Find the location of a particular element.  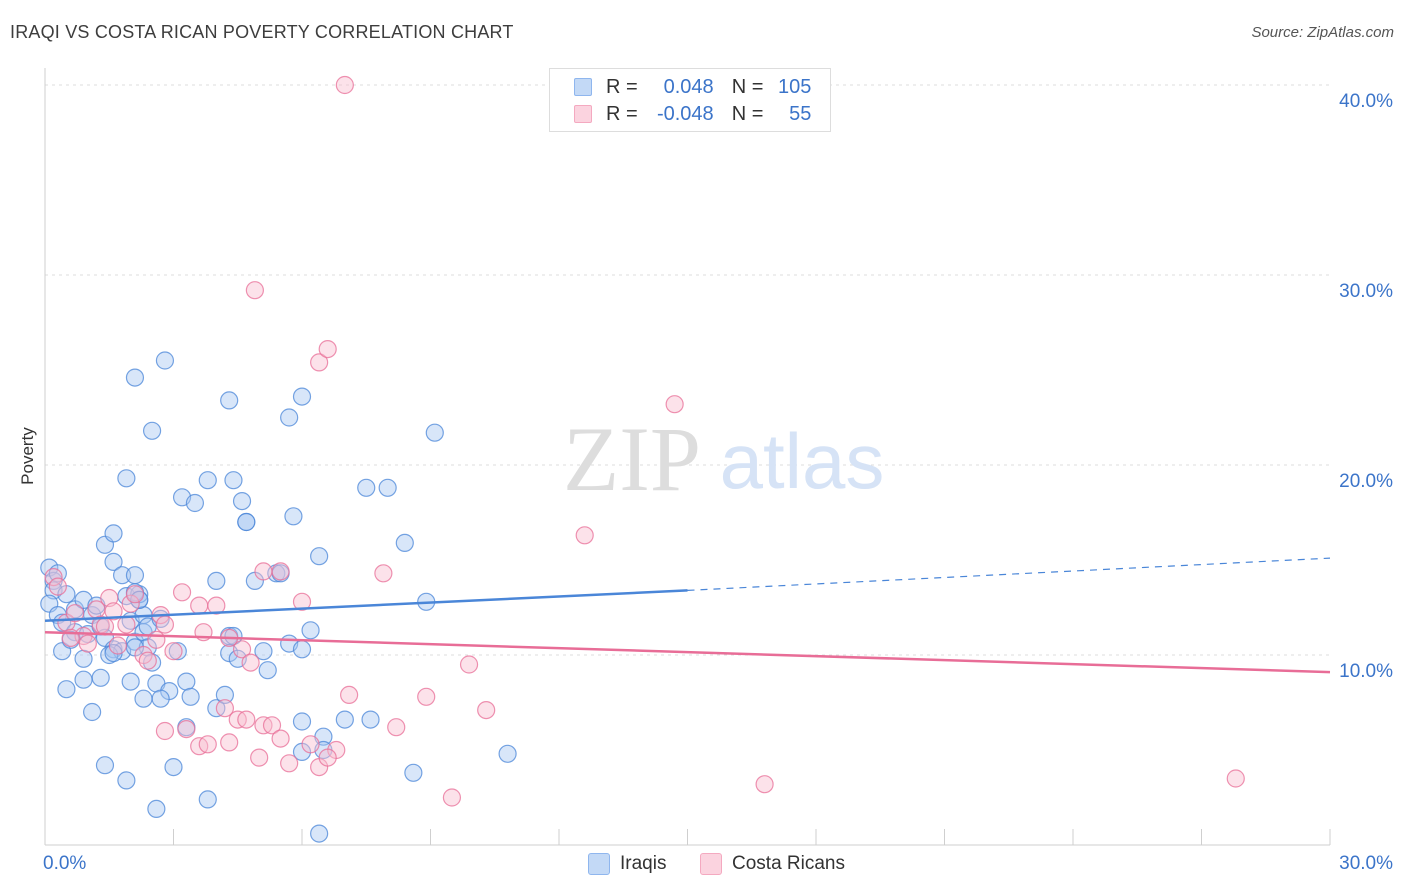

x-tick-label: 0.0% is located at coordinates (64, 863).